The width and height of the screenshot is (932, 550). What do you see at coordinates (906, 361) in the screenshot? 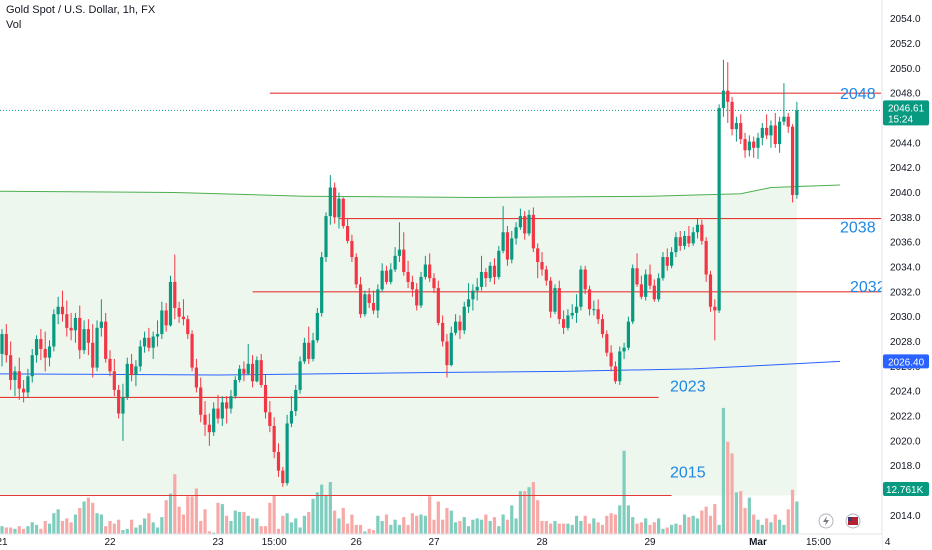
I see `ma-price-tag` at bounding box center [906, 361].